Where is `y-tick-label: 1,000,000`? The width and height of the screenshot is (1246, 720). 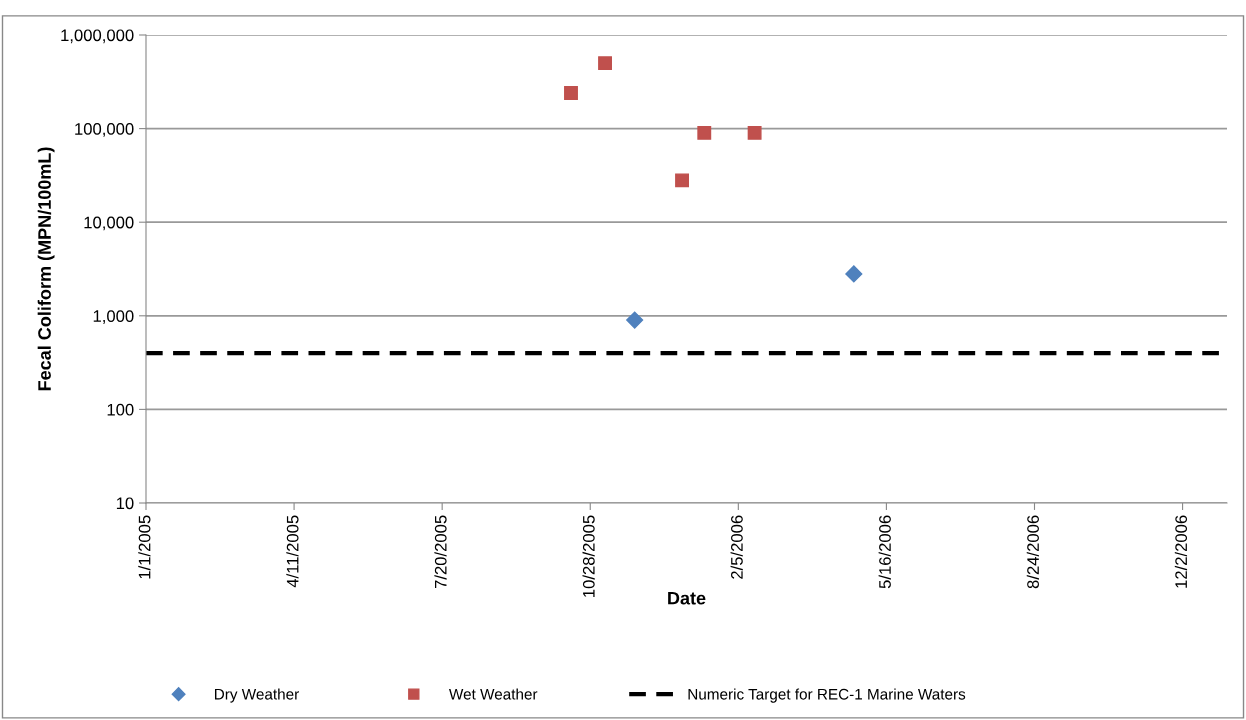
y-tick-label: 1,000,000 is located at coordinates (97, 36).